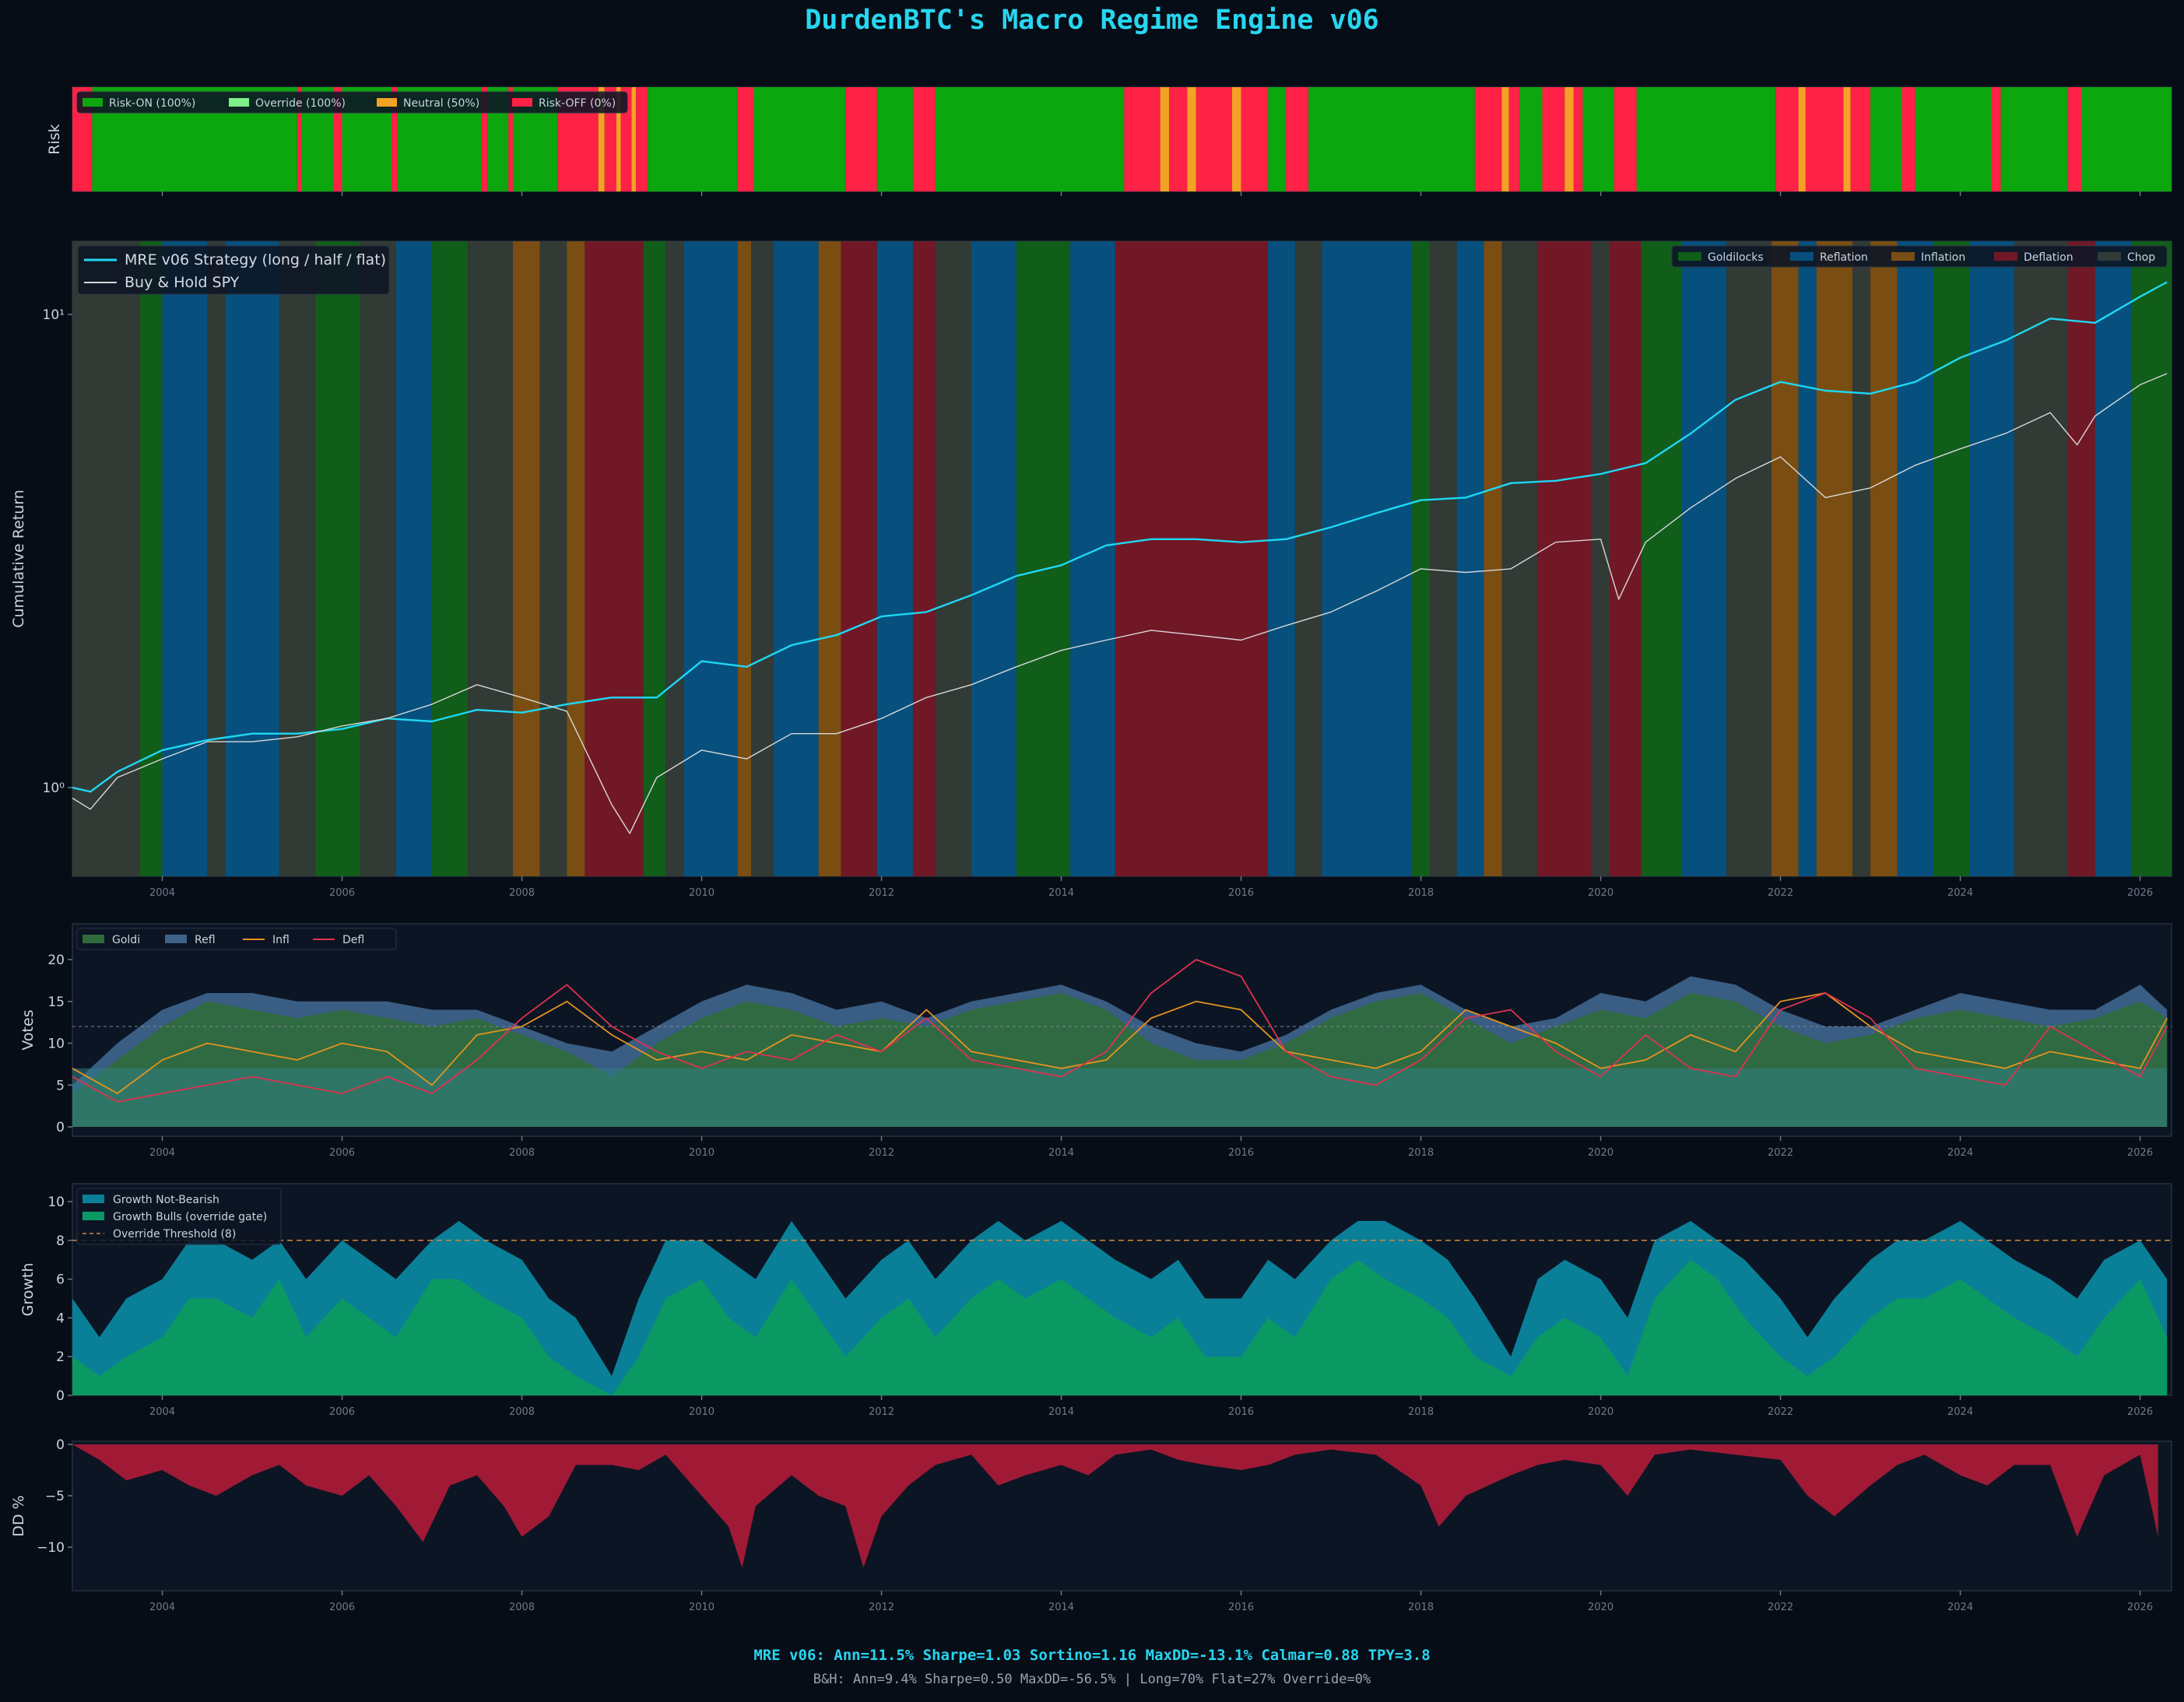 The width and height of the screenshot is (2184, 1702). I want to click on votes-legend: Goldi Refl Infl Defl, so click(236, 939).